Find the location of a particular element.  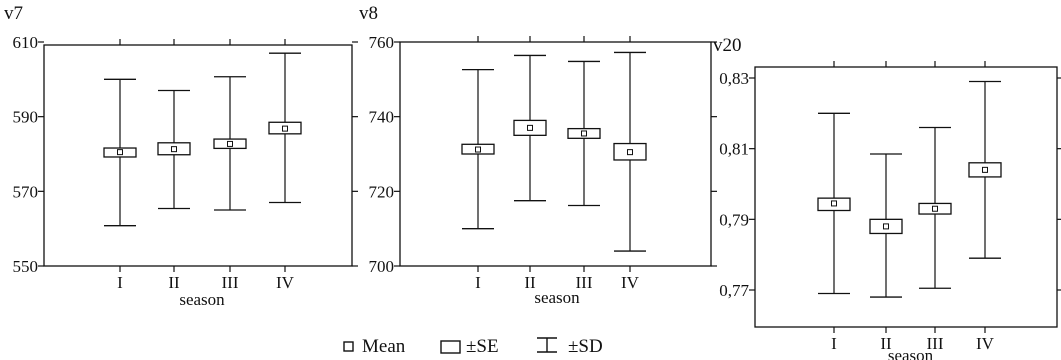

y-tick-label: 760 is located at coordinates (382, 42).